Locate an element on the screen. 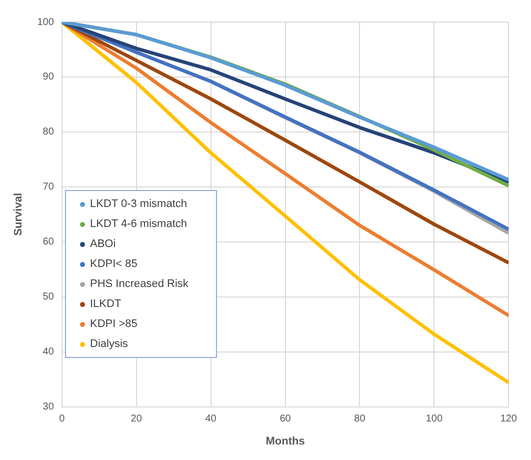 Image resolution: width=531 pixels, height=460 pixels. legend-label: PHS Increased Risk is located at coordinates (139, 284).